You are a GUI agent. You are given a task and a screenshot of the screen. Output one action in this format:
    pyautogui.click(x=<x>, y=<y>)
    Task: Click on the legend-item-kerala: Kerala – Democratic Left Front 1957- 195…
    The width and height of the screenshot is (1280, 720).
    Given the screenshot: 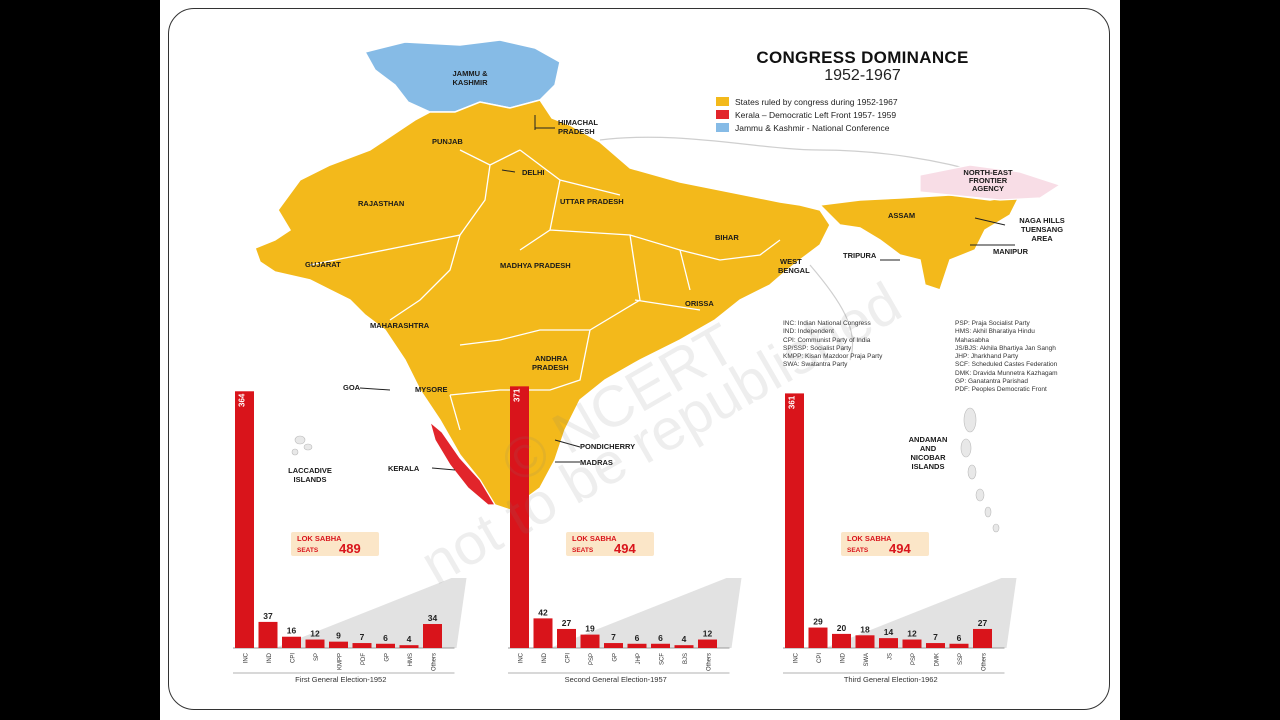 What is the action you would take?
    pyautogui.click(x=807, y=114)
    